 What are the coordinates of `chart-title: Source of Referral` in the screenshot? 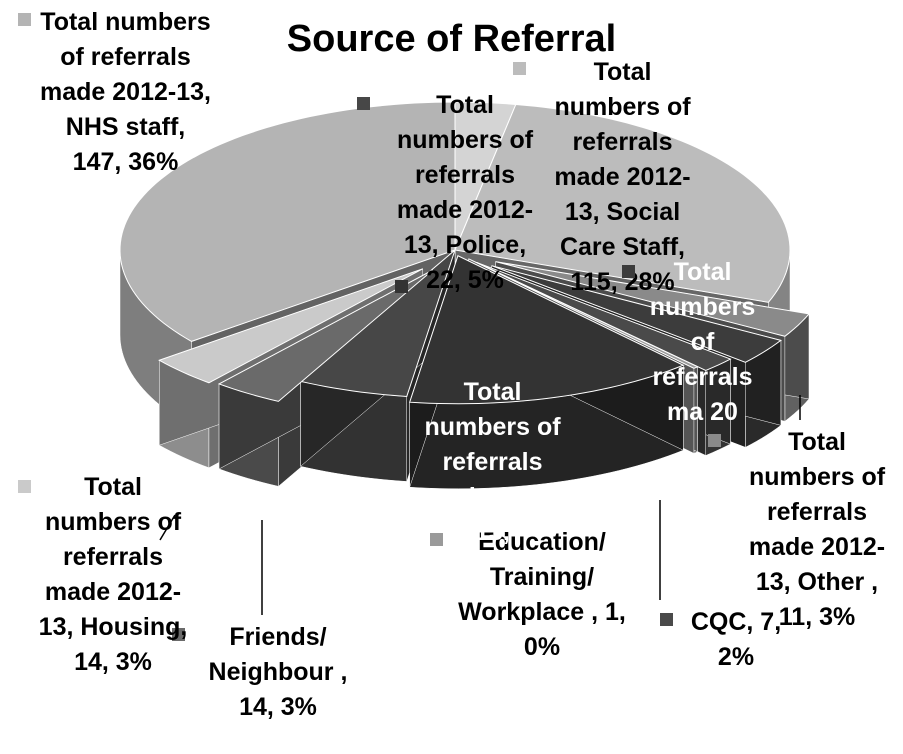 It's located at (451, 39).